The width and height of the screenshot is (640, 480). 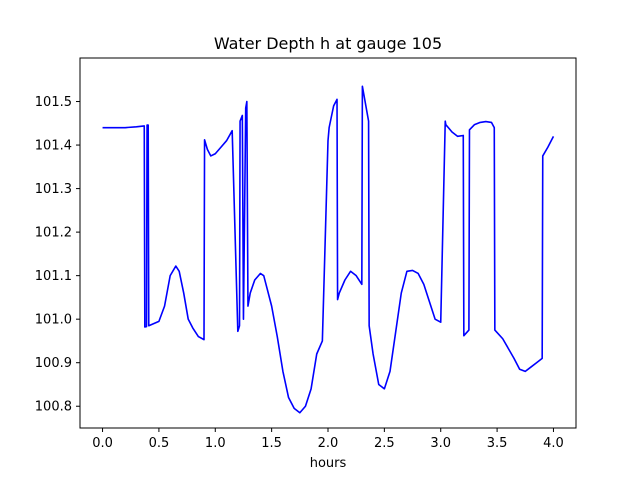 What do you see at coordinates (53, 407) in the screenshot?
I see `y-tick-label: 100.8` at bounding box center [53, 407].